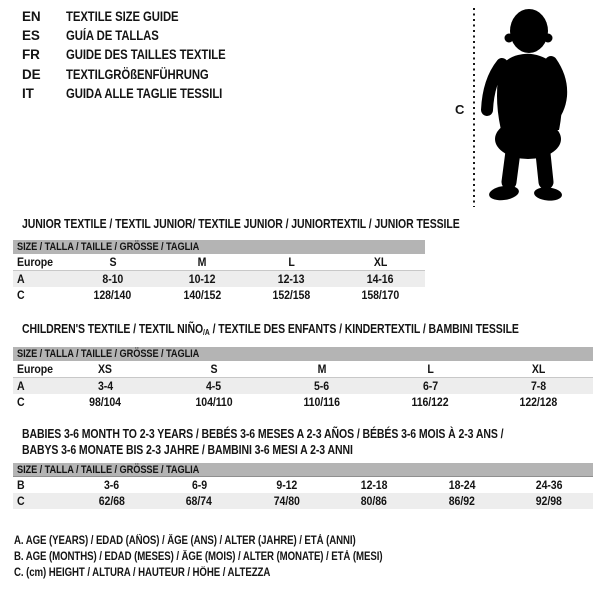 The image size is (600, 600). Describe the element at coordinates (219, 262) in the screenshot. I see `table-row-europe: Europe S M L XL` at that location.